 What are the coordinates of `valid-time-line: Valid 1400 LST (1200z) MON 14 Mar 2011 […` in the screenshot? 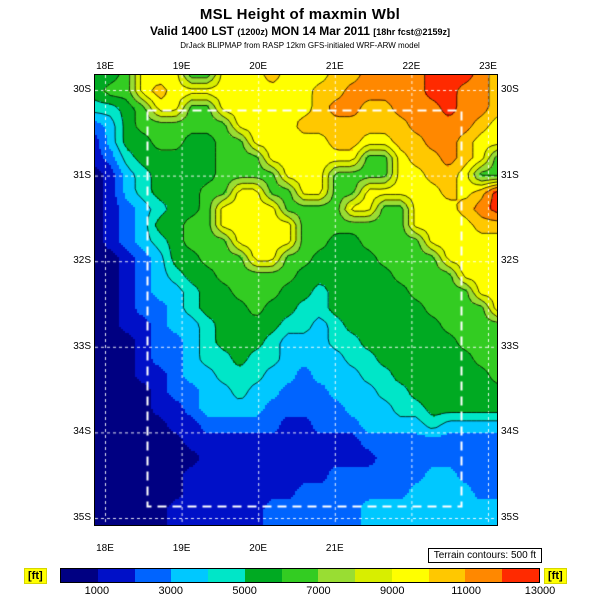 It's located at (300, 31).